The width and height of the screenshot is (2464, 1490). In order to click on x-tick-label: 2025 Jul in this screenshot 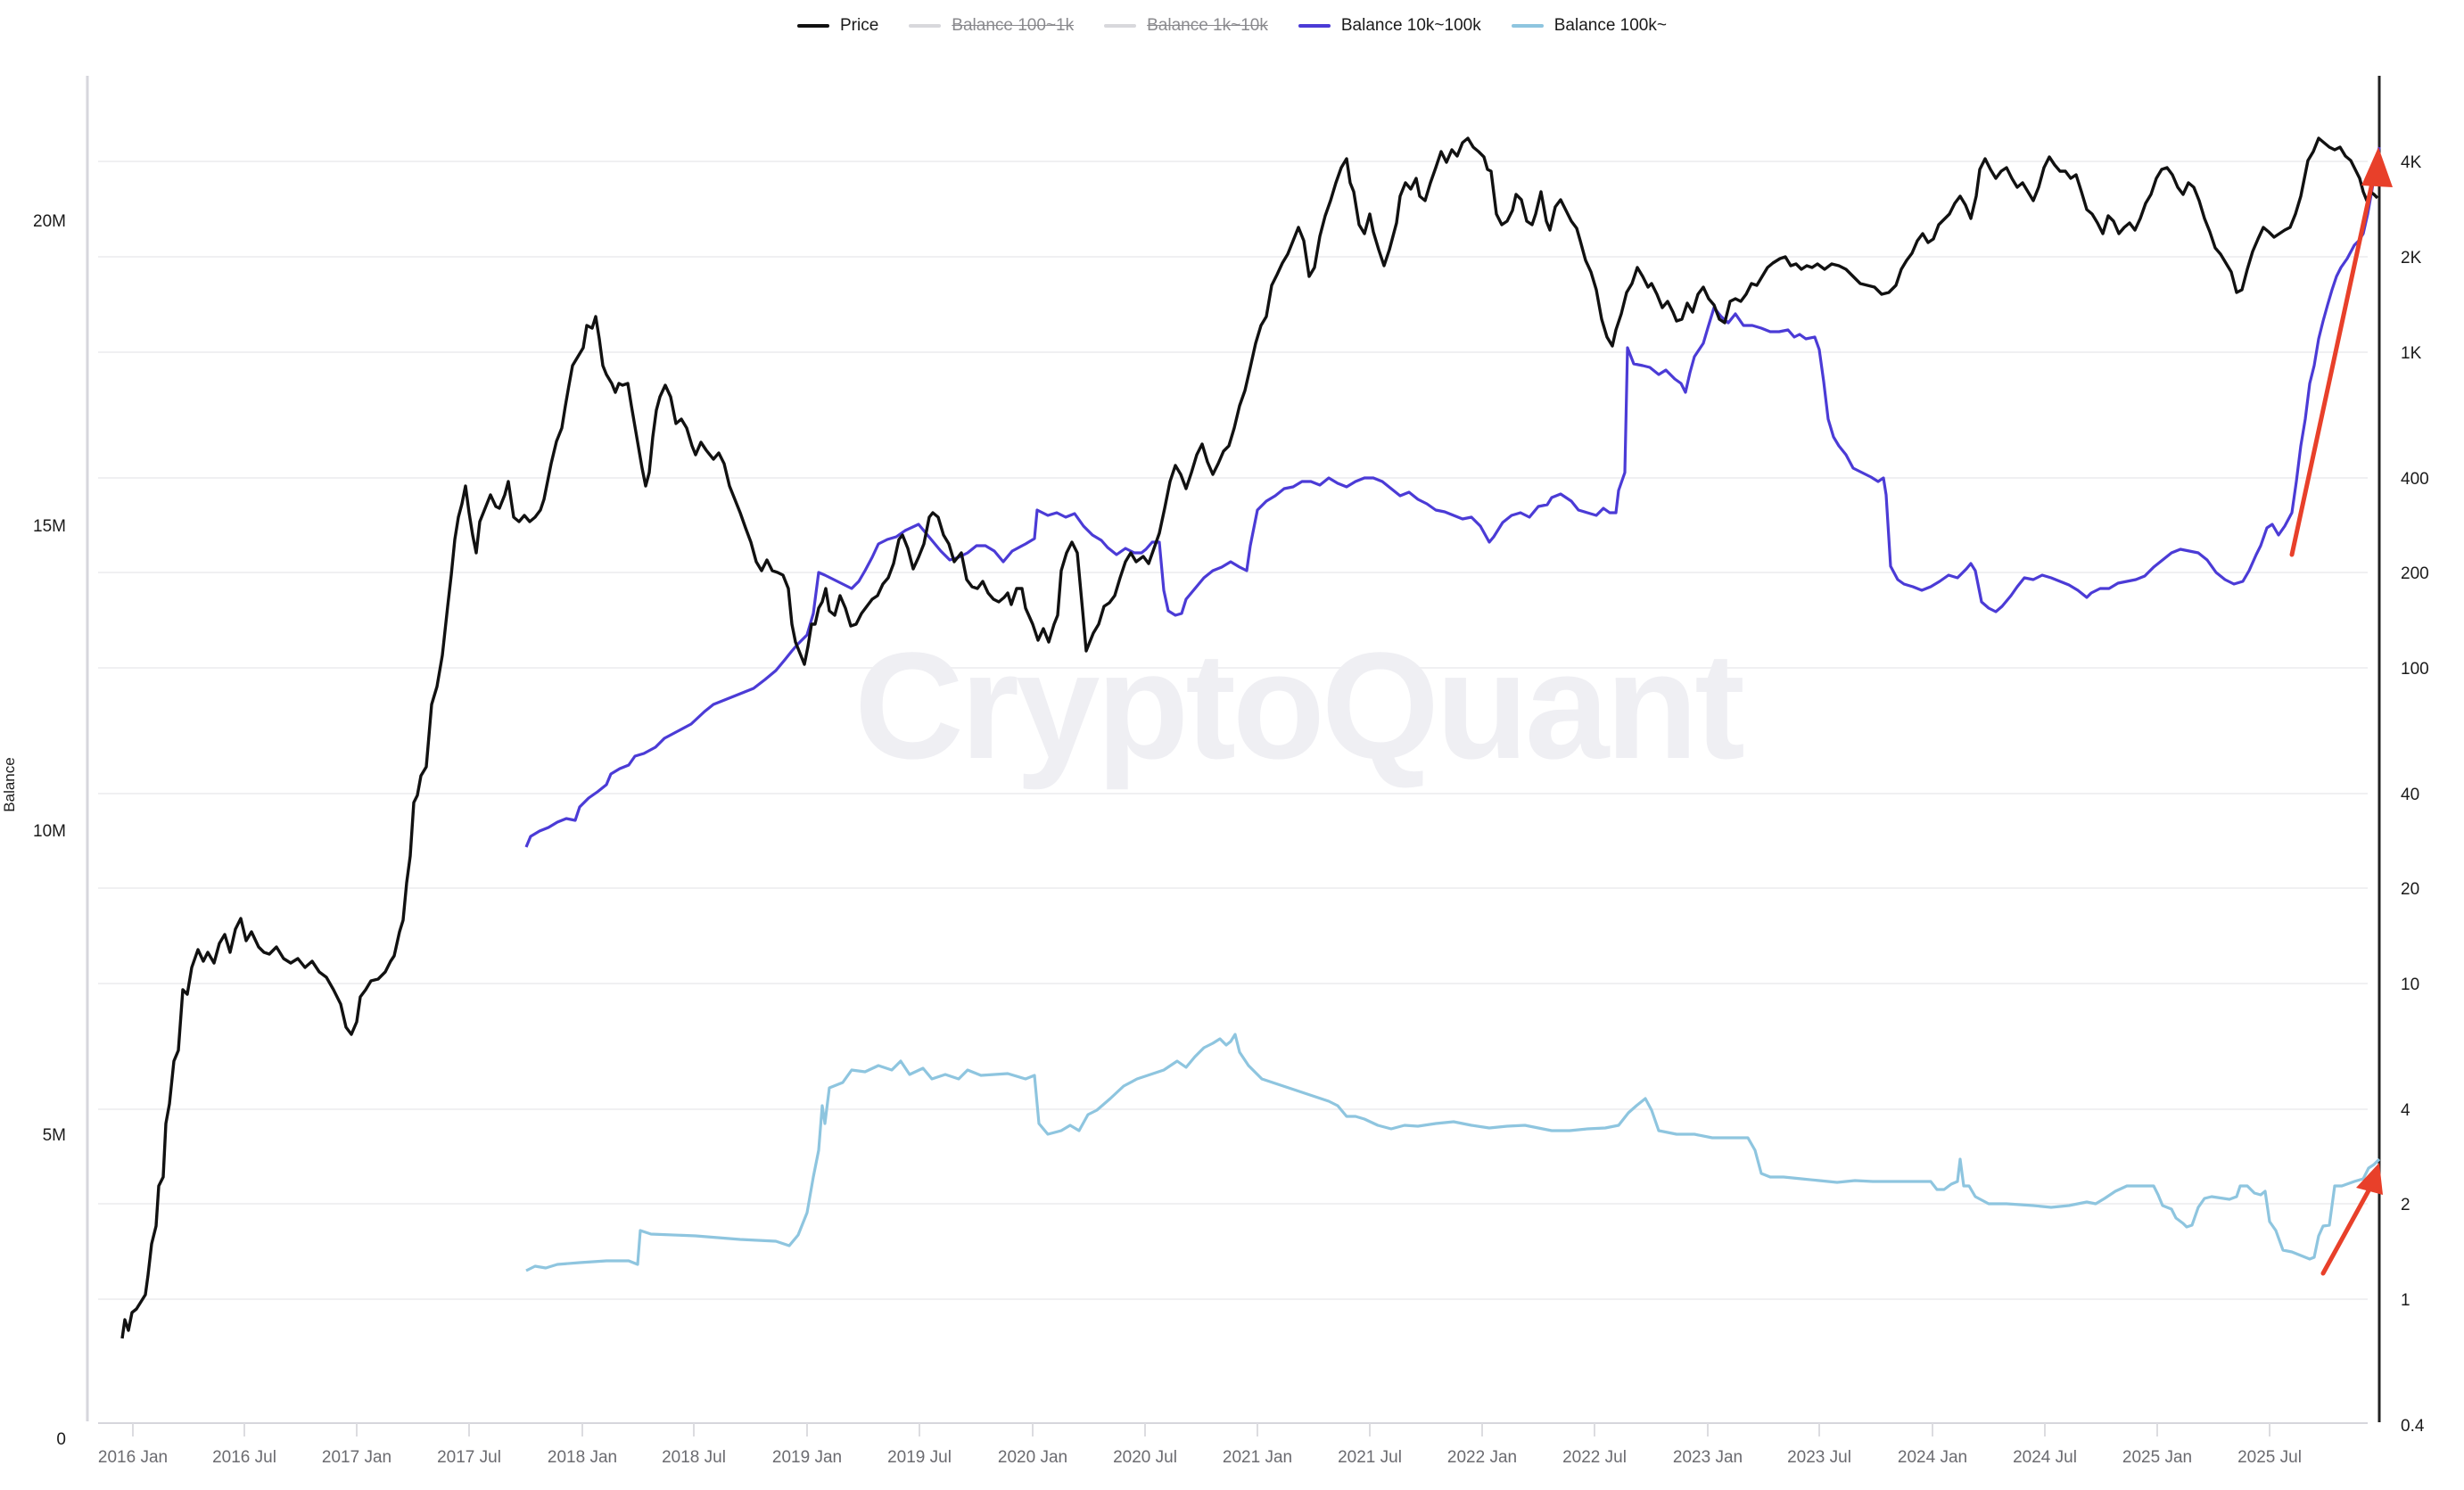, I will do `click(2269, 1457)`.